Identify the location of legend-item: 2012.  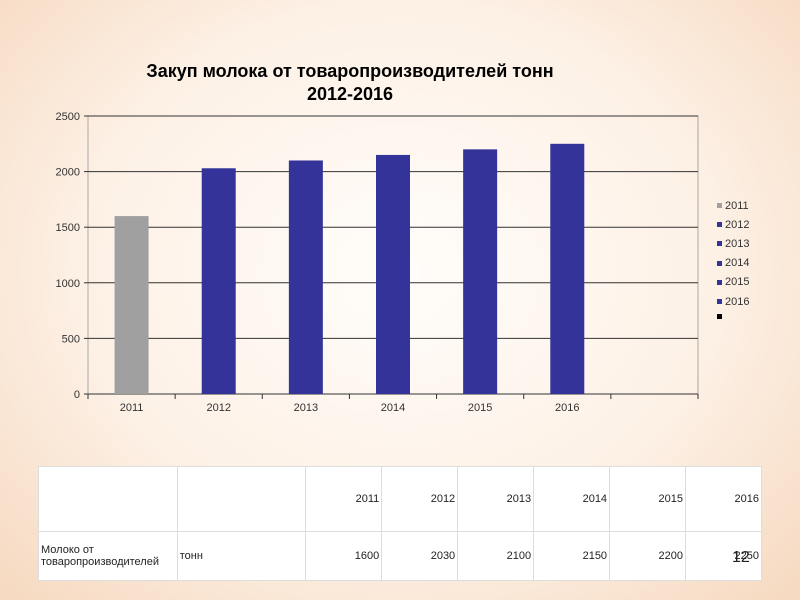
(733, 224).